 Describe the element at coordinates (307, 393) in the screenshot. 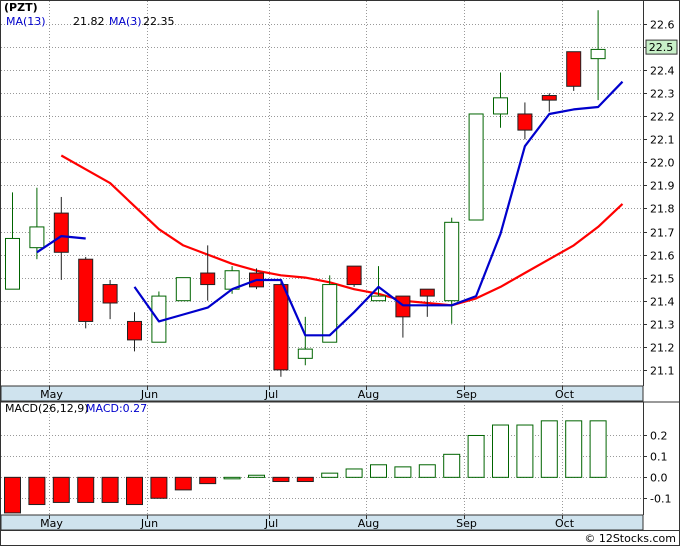

I see `price-x-axis: May Jun Jul Aug Sep Oct` at that location.